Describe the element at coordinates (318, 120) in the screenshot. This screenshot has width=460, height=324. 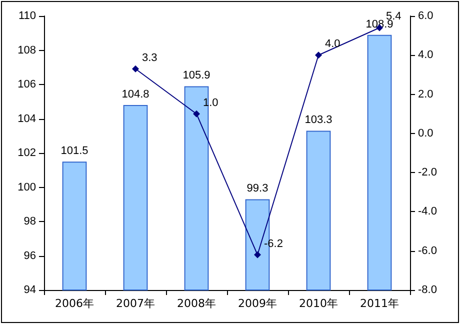
I see `data-label: 103.3` at that location.